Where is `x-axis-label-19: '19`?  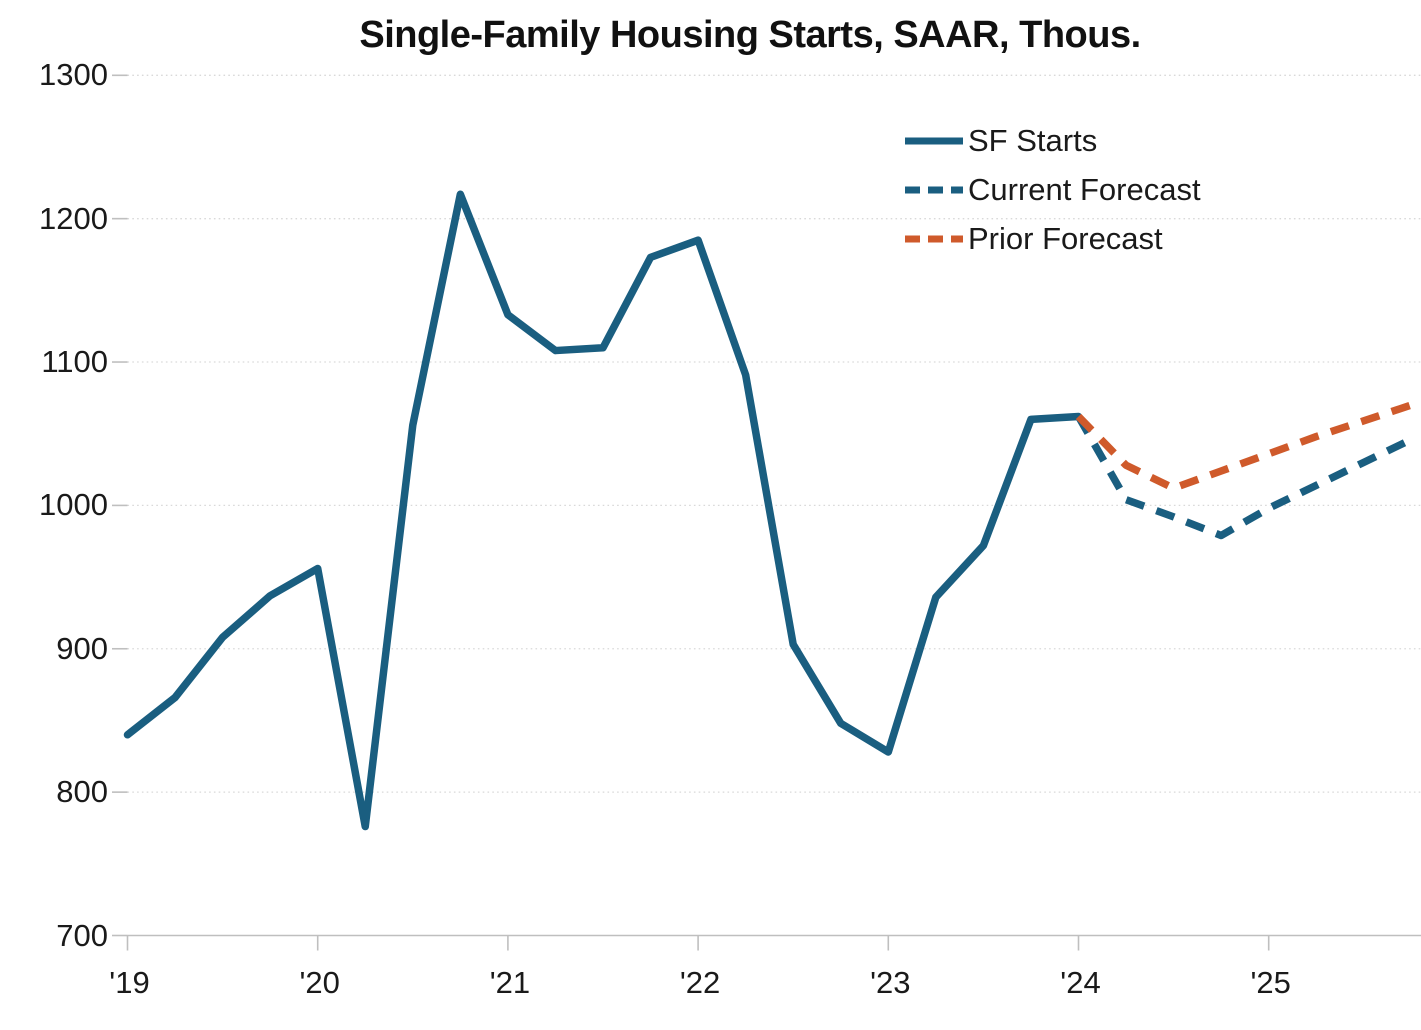
x-axis-label-19: '19 is located at coordinates (129, 982).